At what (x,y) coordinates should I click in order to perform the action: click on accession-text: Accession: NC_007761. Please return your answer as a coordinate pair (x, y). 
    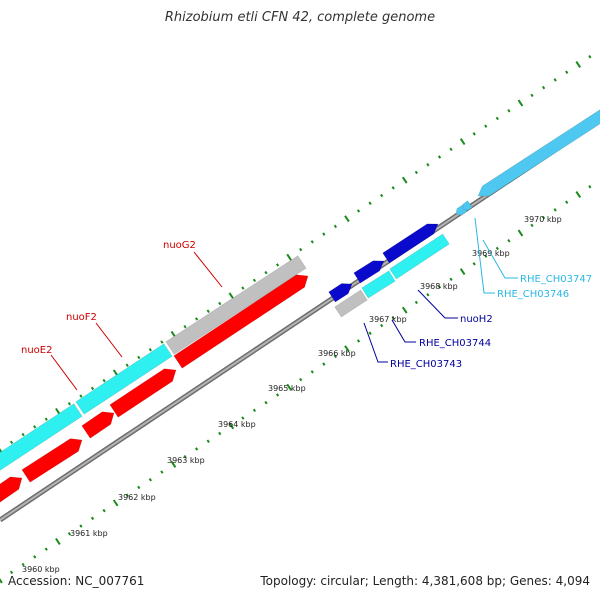
    Looking at the image, I should click on (76, 581).